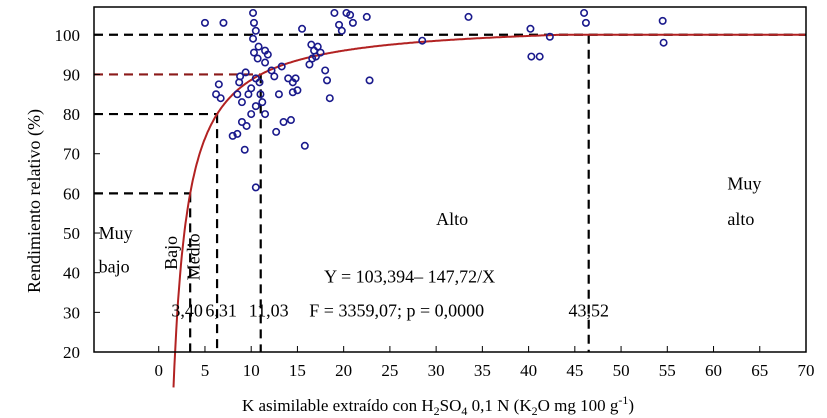 This screenshot has width=827, height=418. What do you see at coordinates (759, 370) in the screenshot?
I see `x-tick-label: 65` at bounding box center [759, 370].